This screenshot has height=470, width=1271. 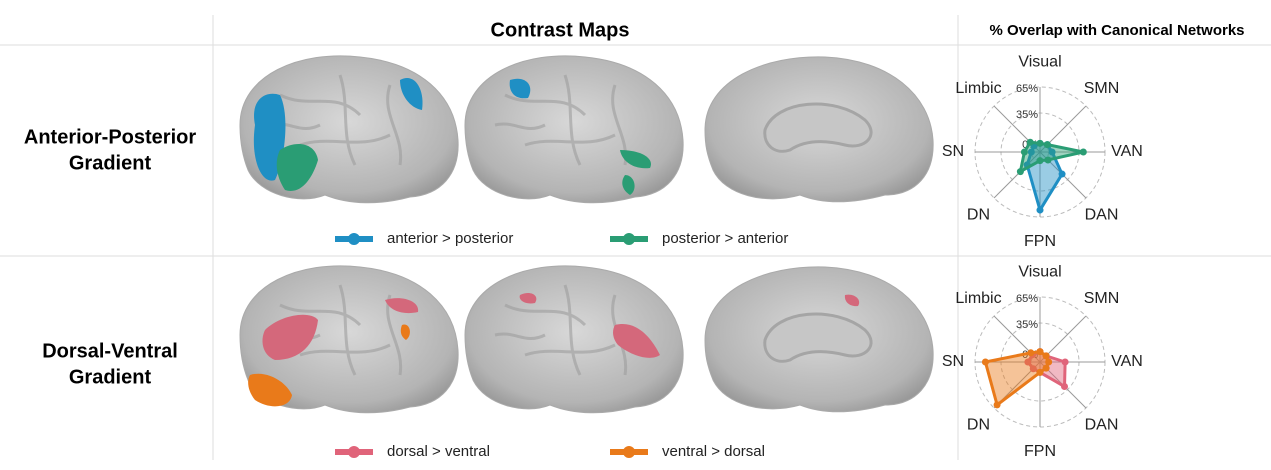 What do you see at coordinates (110, 351) in the screenshot?
I see `row-label: Dorsal-Ventral` at bounding box center [110, 351].